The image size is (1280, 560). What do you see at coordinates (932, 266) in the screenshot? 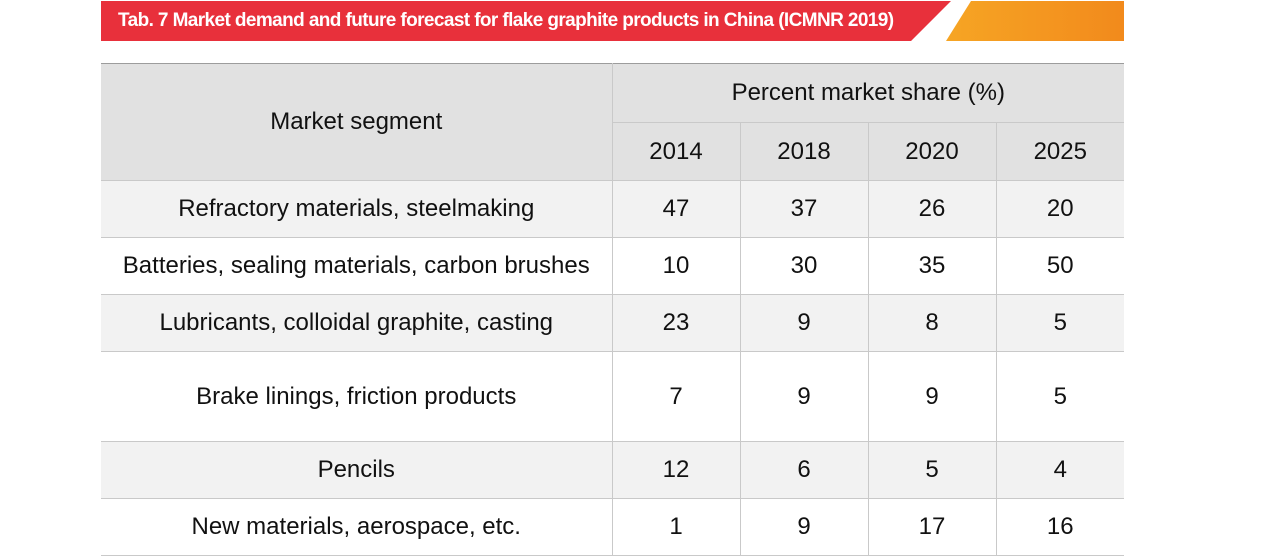
I see `value-cell: 35` at bounding box center [932, 266].